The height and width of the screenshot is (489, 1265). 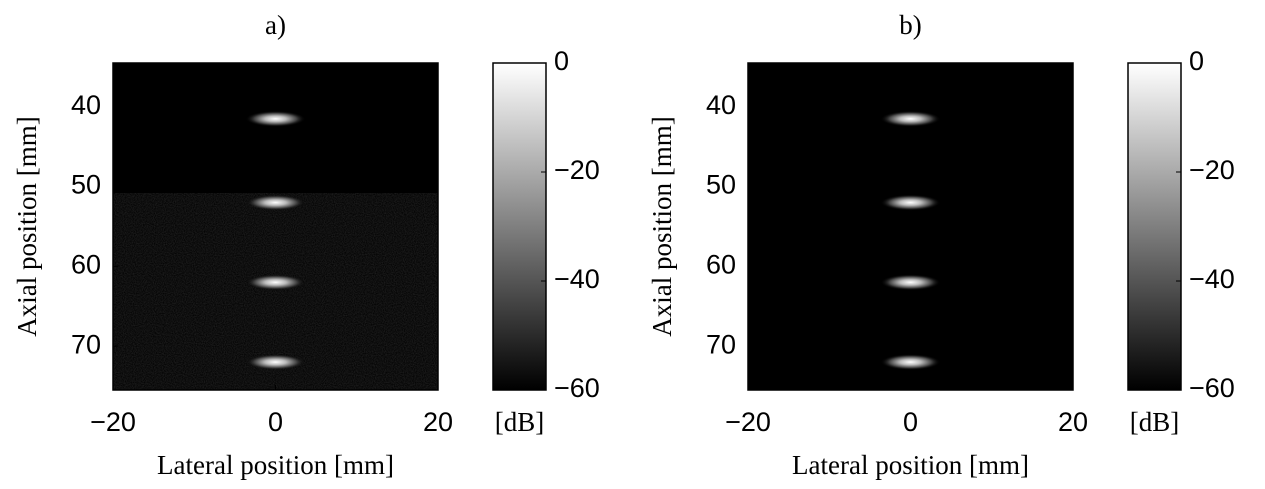 What do you see at coordinates (910, 25) in the screenshot?
I see `panel-title: b)` at bounding box center [910, 25].